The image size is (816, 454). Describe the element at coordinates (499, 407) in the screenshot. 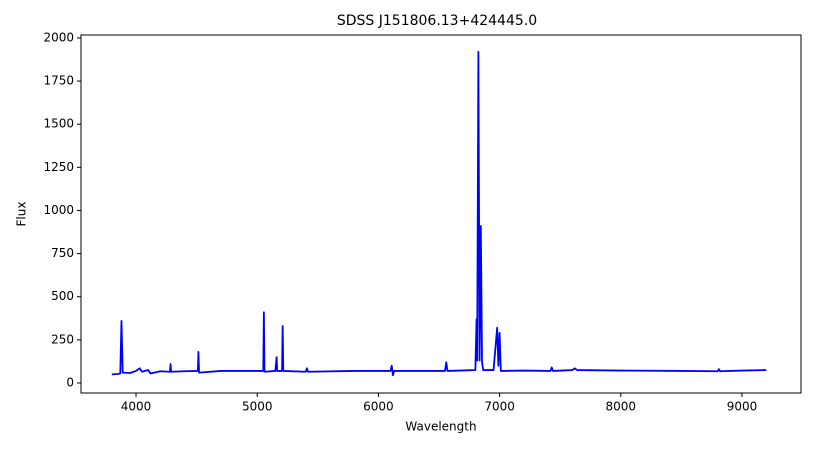

I see `x-tick-label: 7000` at that location.